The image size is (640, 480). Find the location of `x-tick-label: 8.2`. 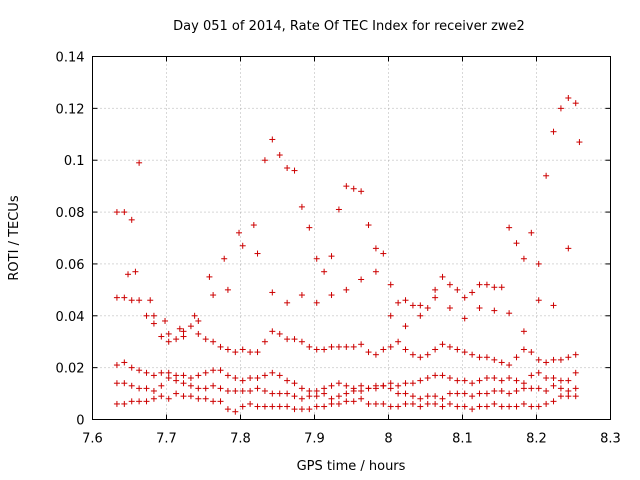

x-tick-label: 8.2 is located at coordinates (536, 439).